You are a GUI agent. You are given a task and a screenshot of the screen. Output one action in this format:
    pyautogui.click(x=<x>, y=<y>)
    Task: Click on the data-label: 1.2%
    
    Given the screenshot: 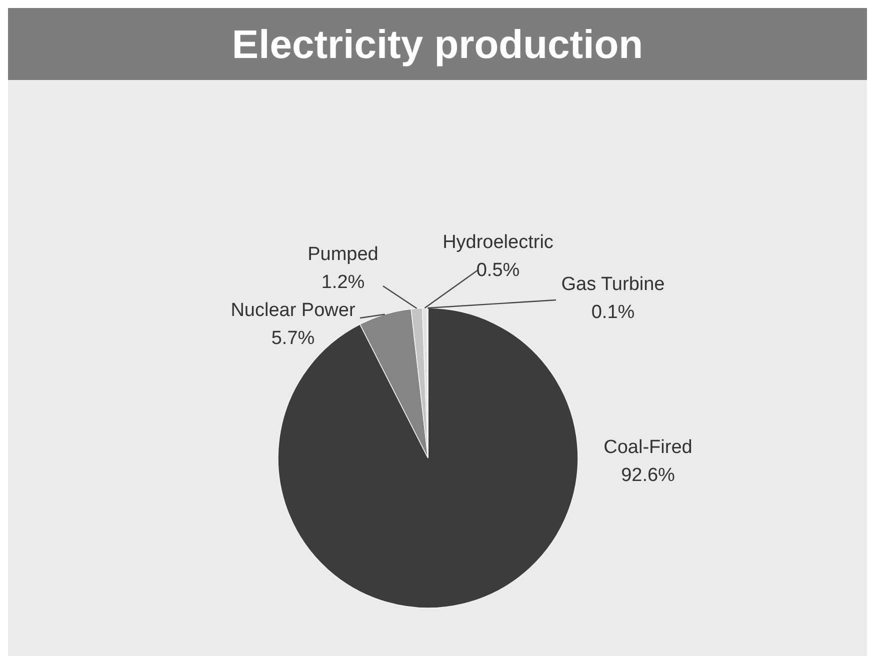 What is the action you would take?
    pyautogui.click(x=343, y=282)
    